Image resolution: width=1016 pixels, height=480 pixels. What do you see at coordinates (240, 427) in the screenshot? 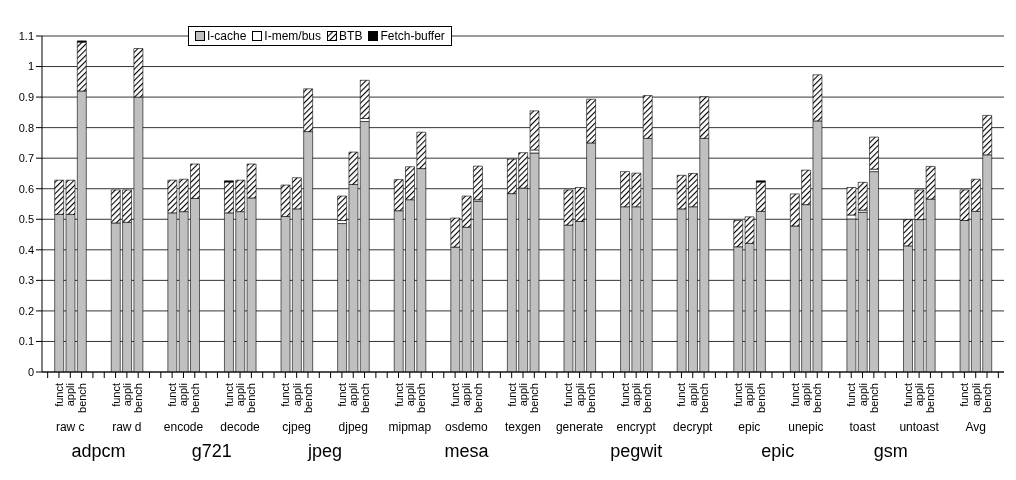
I see `text: decode` at bounding box center [240, 427].